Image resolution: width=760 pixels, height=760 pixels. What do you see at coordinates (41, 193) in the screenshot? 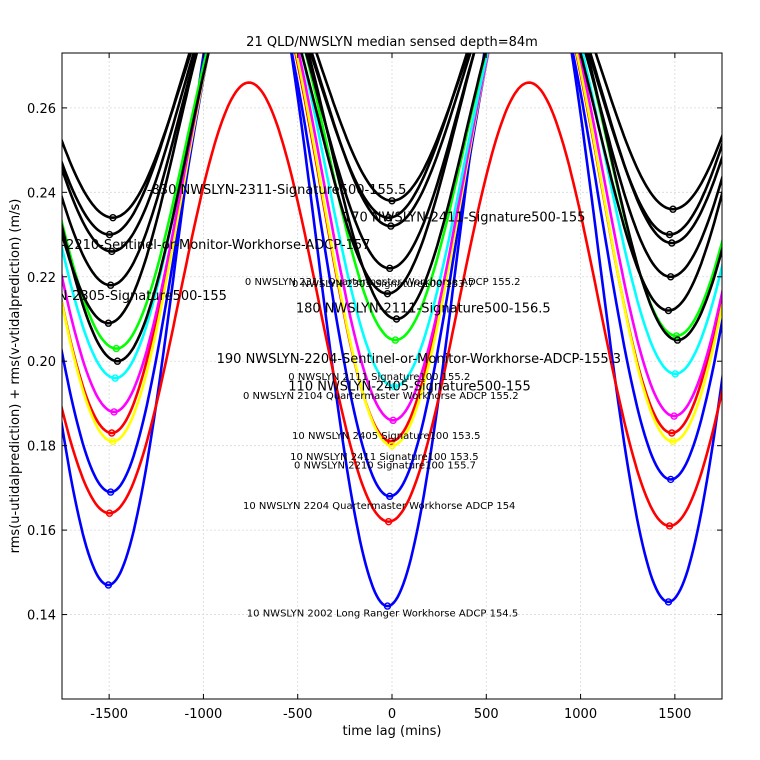
I see `y-tick-label: 0.24` at bounding box center [41, 193].